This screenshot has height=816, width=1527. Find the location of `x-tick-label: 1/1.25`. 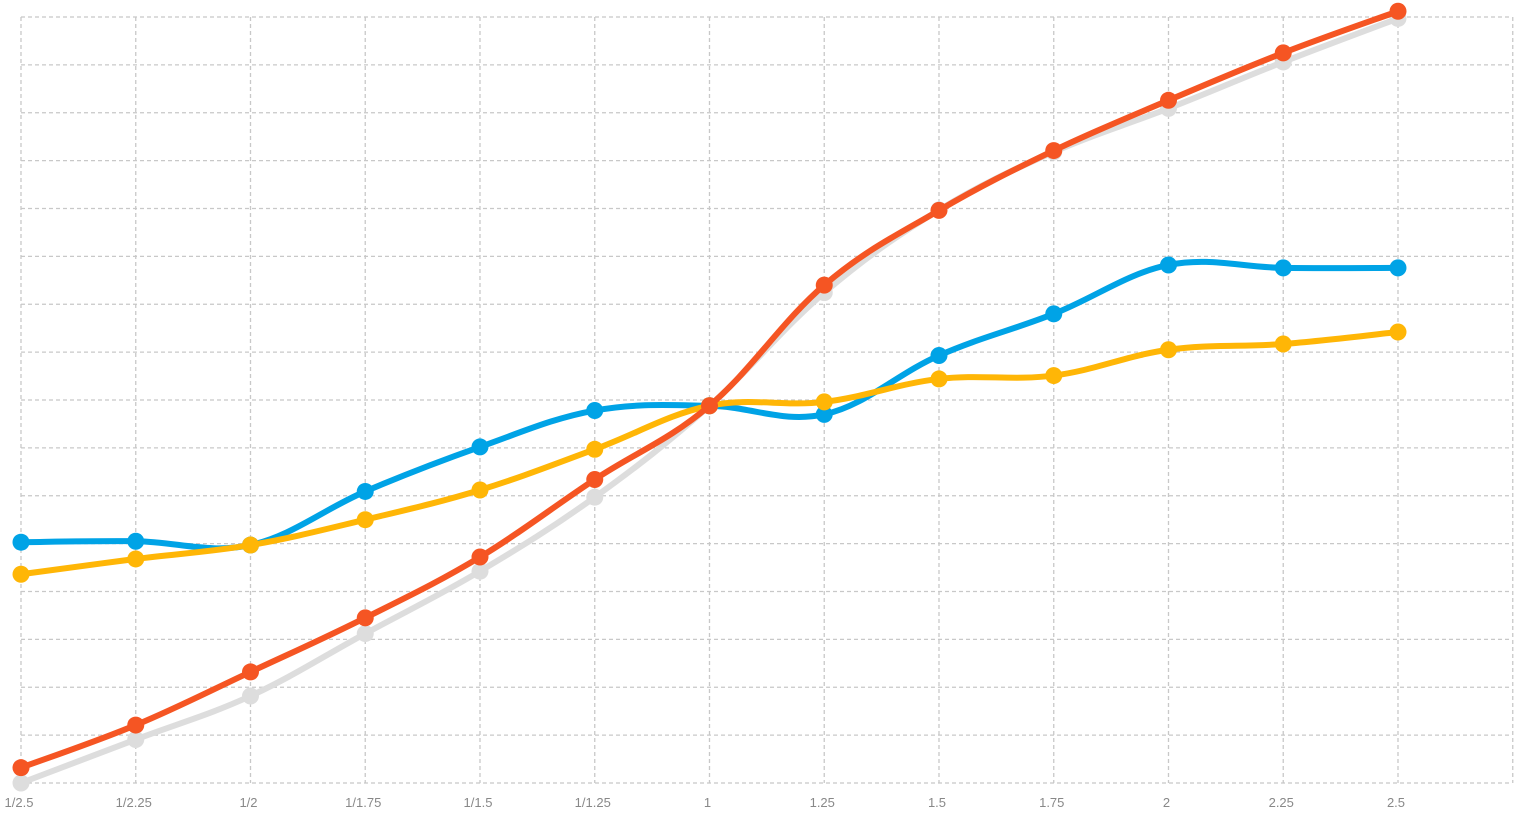

x-tick-label: 1/1.25 is located at coordinates (593, 802).